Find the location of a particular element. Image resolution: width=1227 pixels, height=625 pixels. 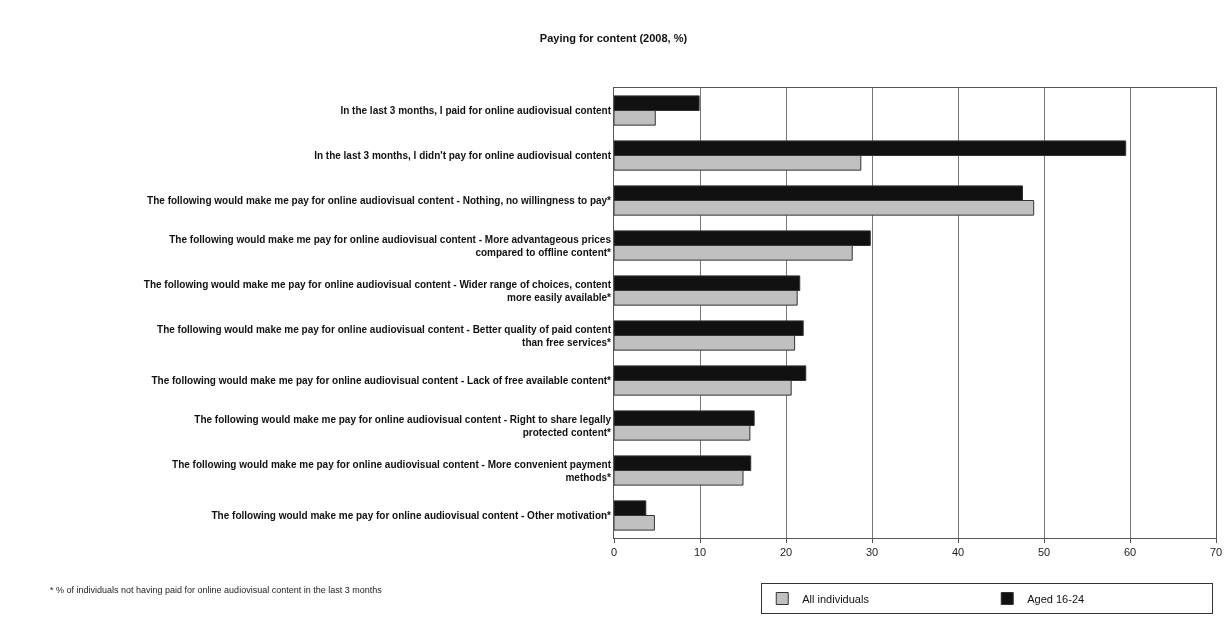

y-tick-label: The following would make me pay for online audiovisual content - Other motivation* is located at coordinates (411, 515).